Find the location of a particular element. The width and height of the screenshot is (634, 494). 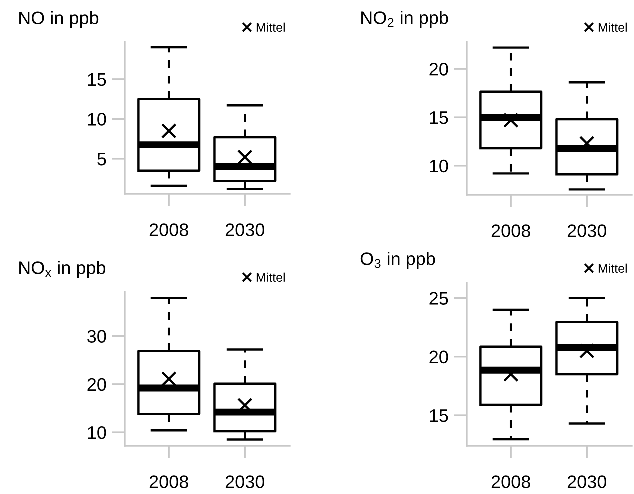

chart-title: NO in ppb is located at coordinates (59, 19).